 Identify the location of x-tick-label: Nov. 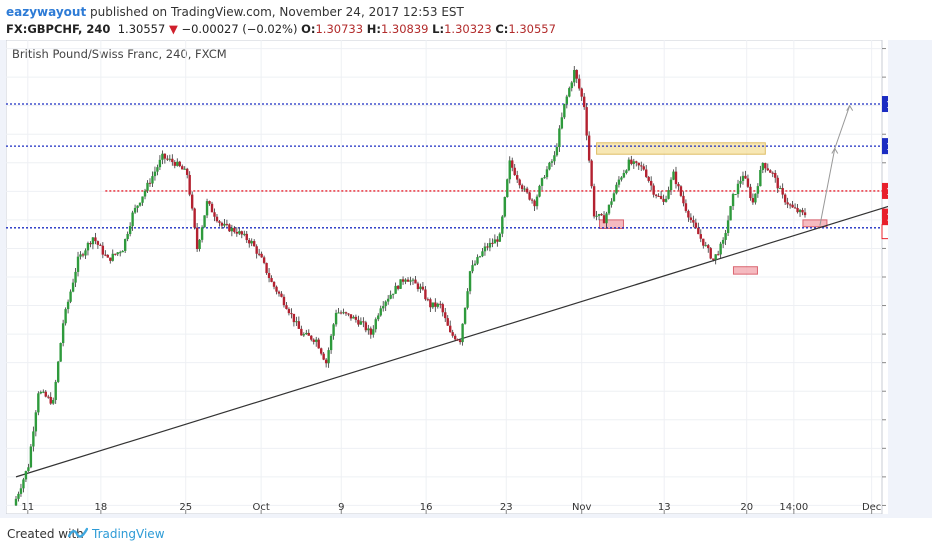
(582, 507).